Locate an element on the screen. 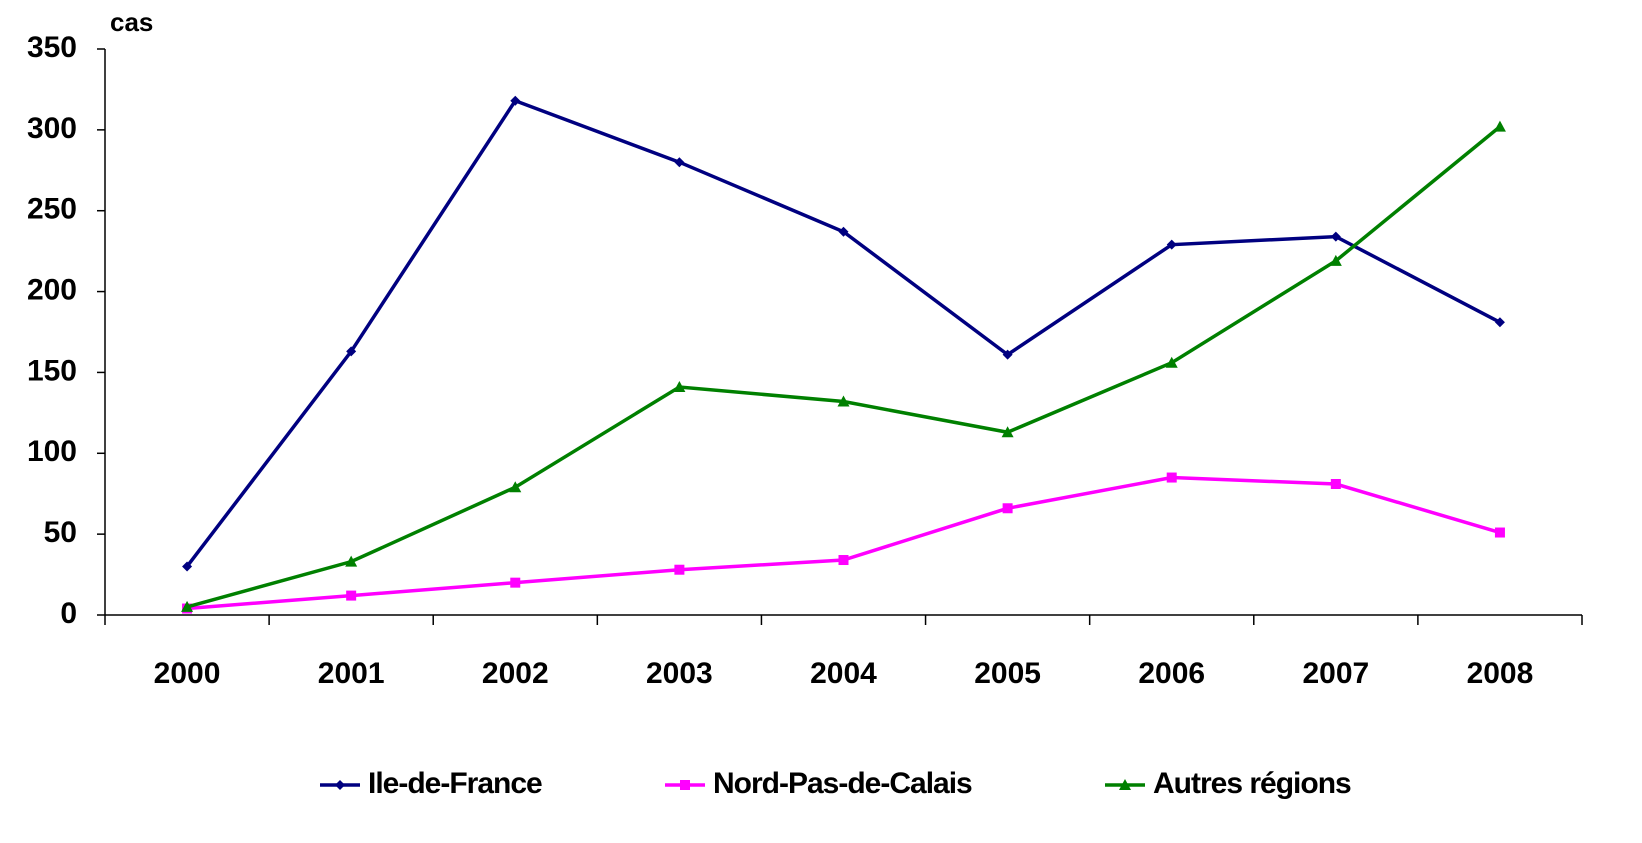  x-tick-label: 2000 is located at coordinates (187, 673).